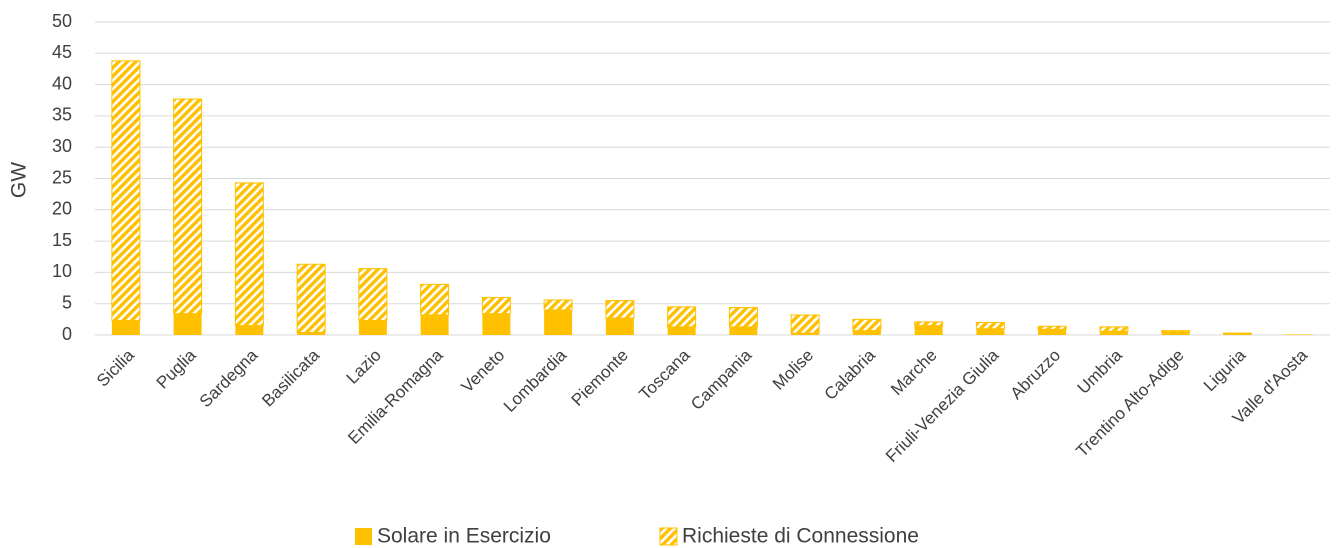 This screenshot has width=1343, height=548. What do you see at coordinates (62, 177) in the screenshot?
I see `y-tick-label: 25` at bounding box center [62, 177].